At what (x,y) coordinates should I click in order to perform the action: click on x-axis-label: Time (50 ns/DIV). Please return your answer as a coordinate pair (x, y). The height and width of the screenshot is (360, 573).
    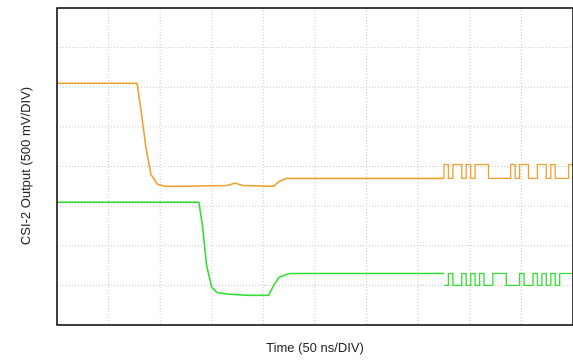
    Looking at the image, I should click on (315, 347).